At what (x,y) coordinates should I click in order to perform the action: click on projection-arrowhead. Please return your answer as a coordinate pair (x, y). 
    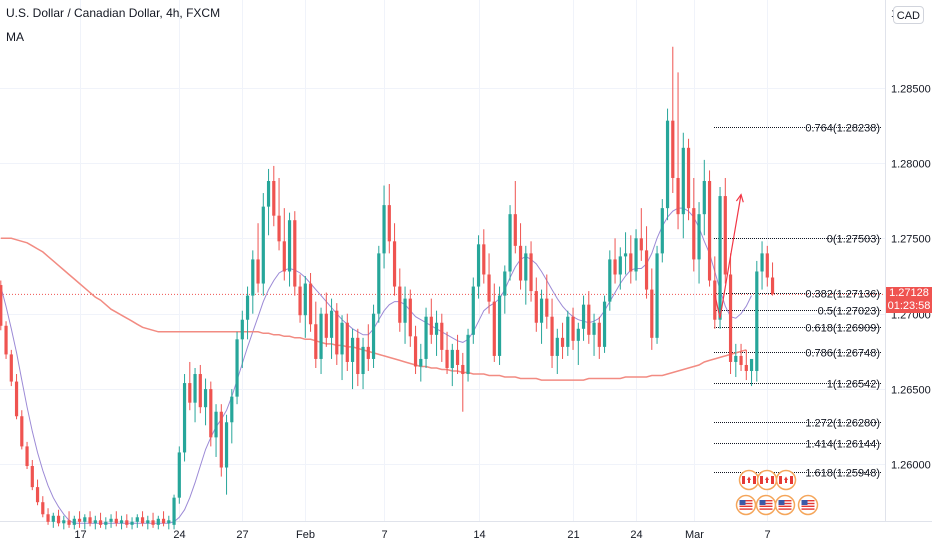
    Looking at the image, I should click on (739, 198).